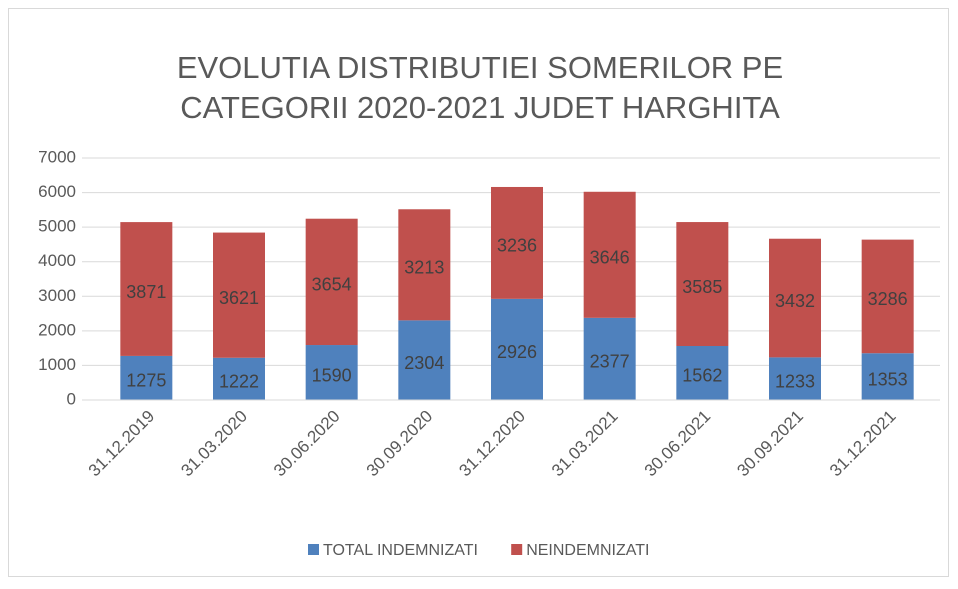  Describe the element at coordinates (57, 226) in the screenshot. I see `y-tick-label: 5000` at that location.